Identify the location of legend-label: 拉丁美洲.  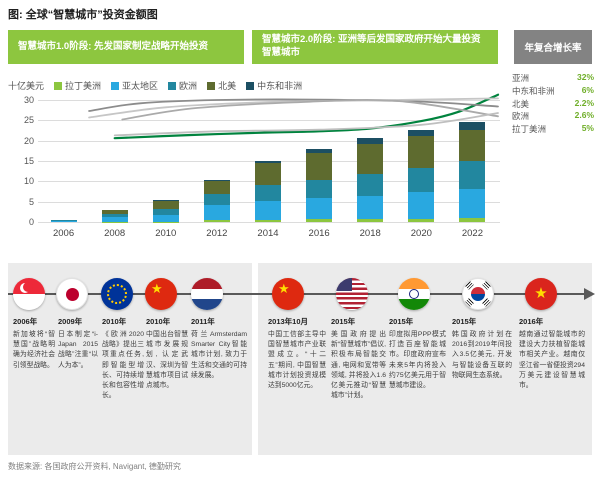
(83, 86).